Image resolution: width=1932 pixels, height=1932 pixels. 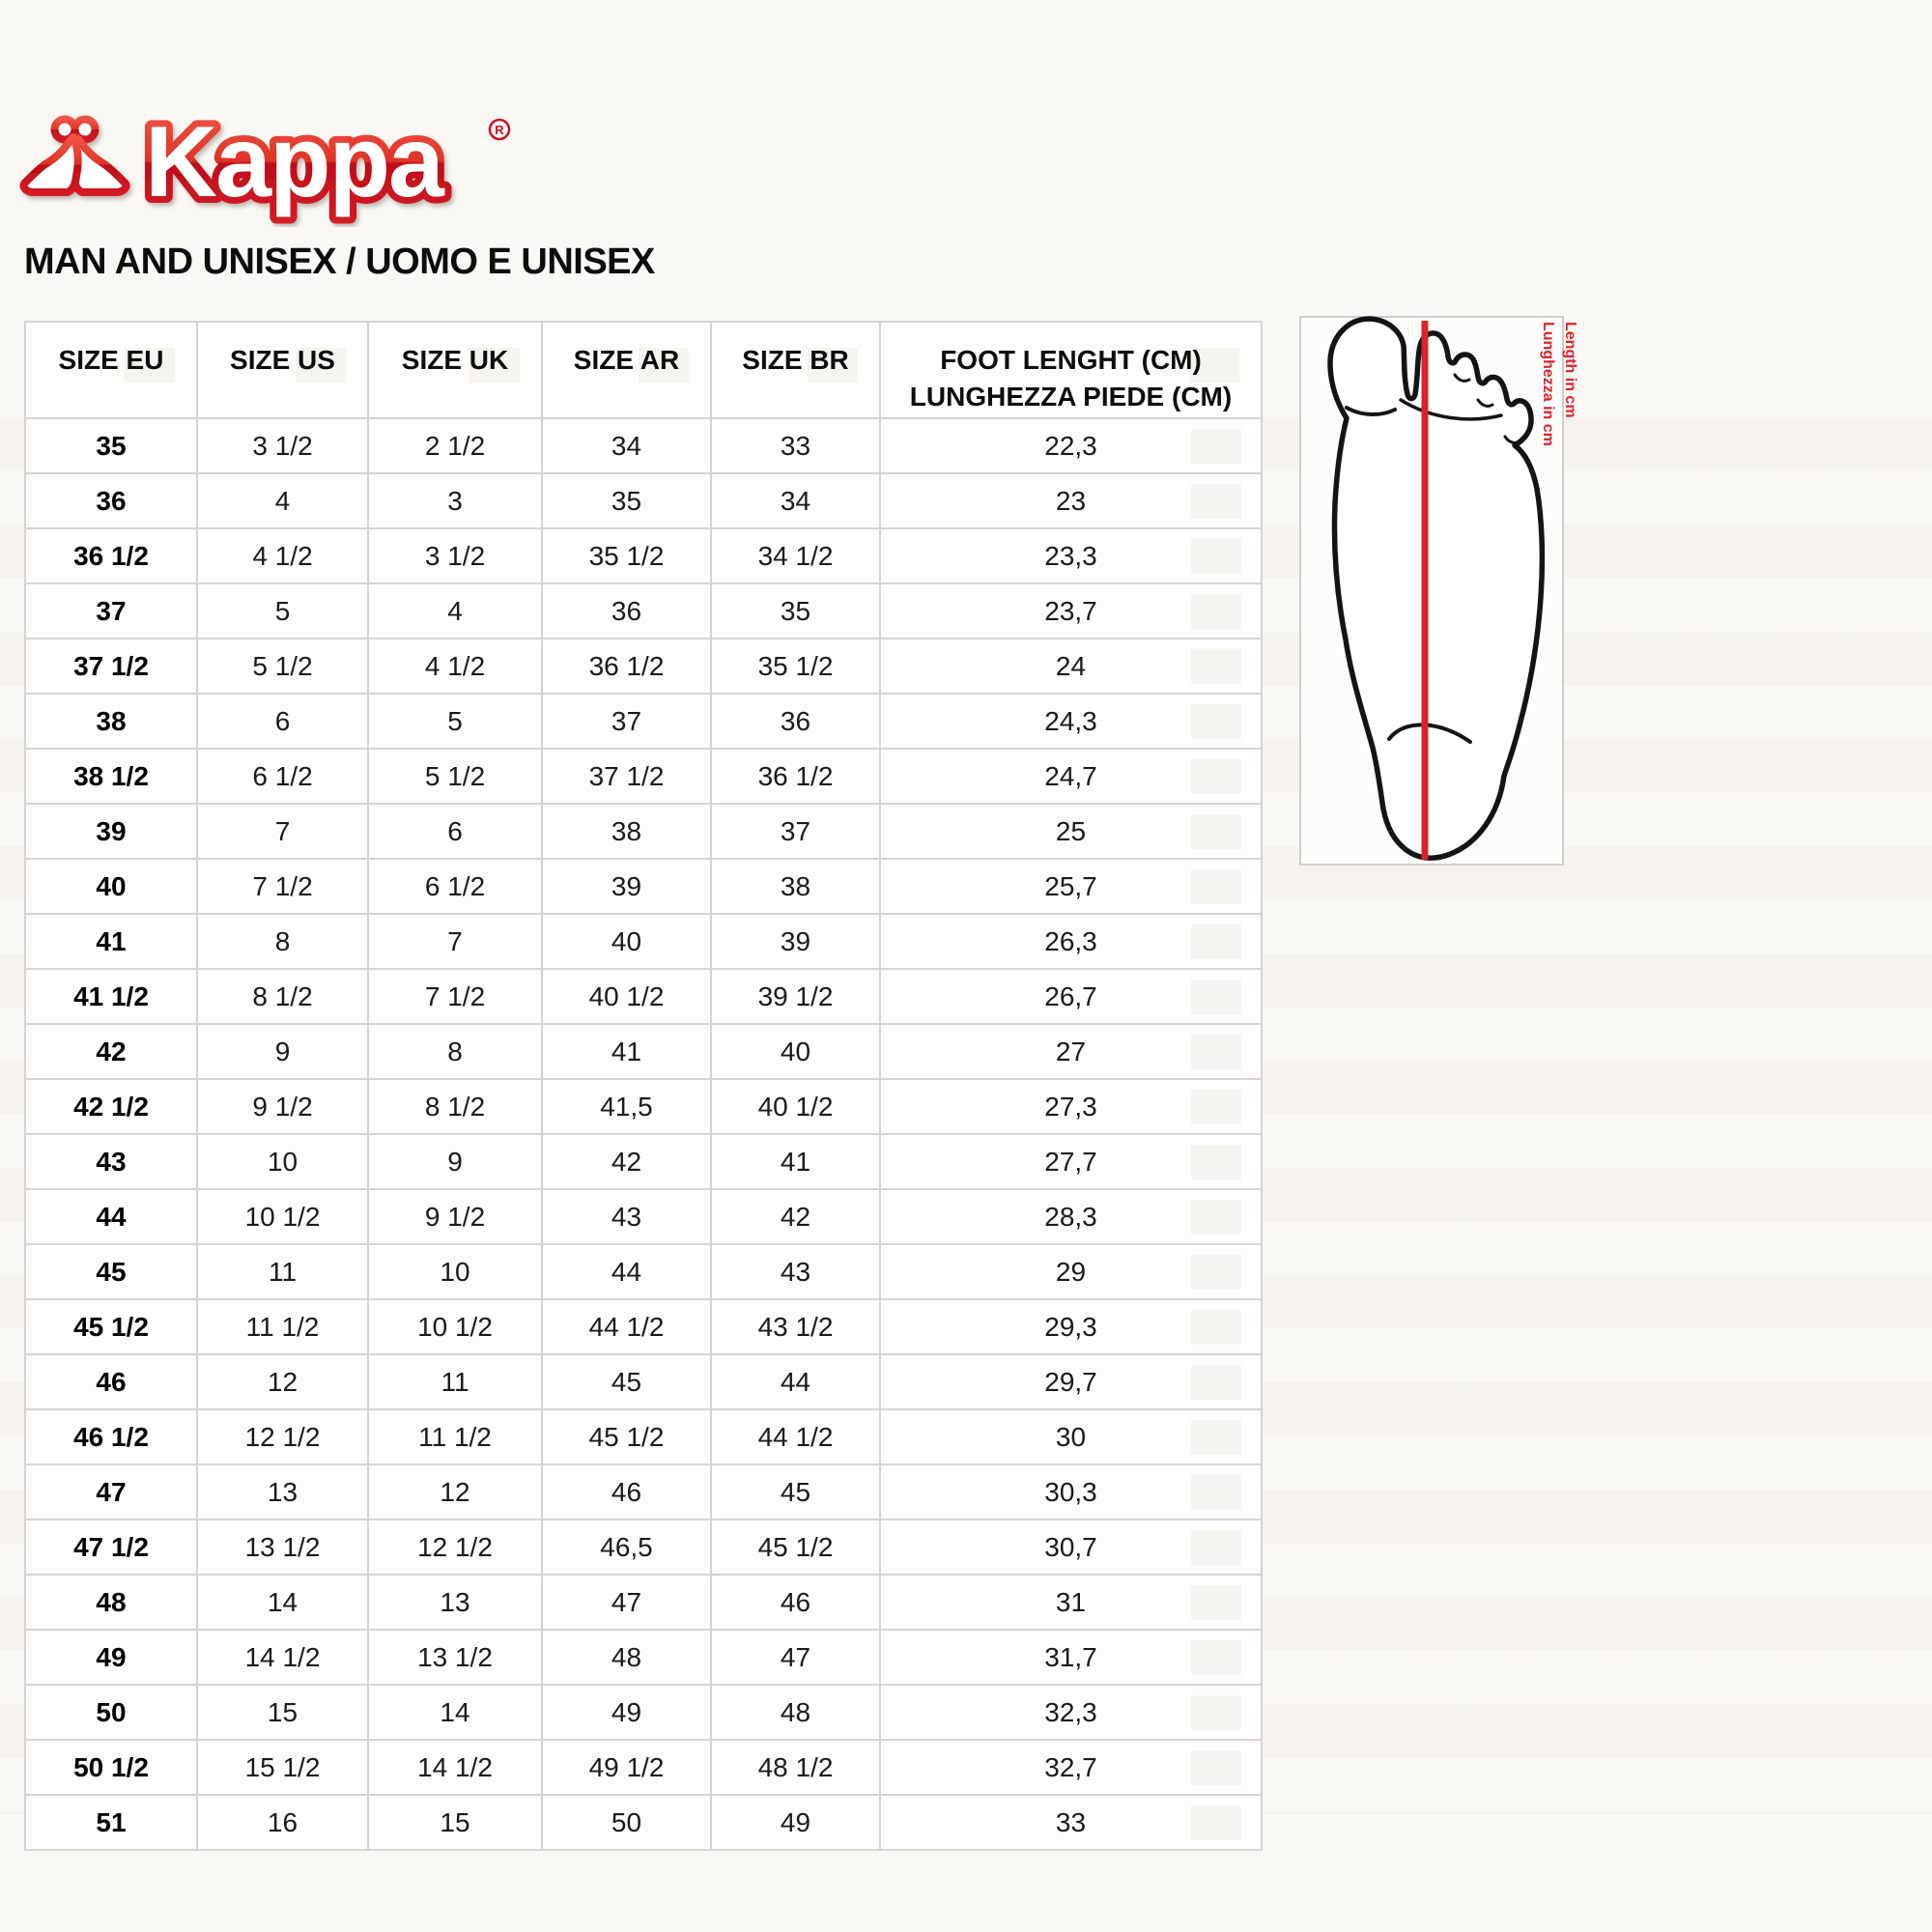 I want to click on size-cell-br: 48, so click(x=795, y=1712).